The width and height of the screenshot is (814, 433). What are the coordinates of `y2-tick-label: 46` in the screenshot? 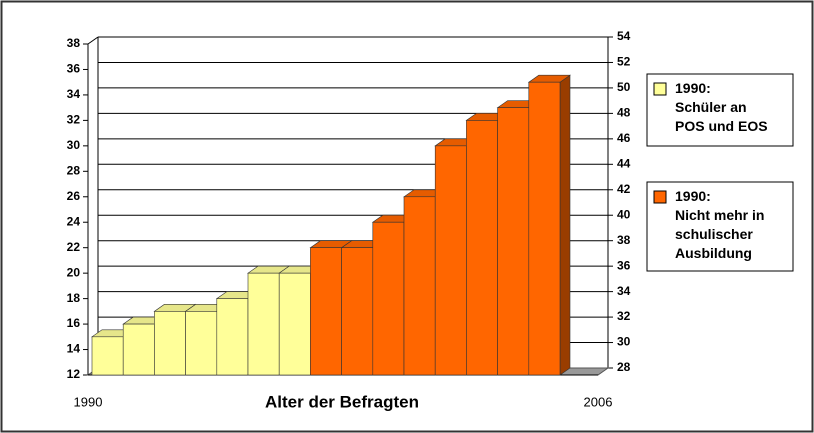 It's located at (624, 138).